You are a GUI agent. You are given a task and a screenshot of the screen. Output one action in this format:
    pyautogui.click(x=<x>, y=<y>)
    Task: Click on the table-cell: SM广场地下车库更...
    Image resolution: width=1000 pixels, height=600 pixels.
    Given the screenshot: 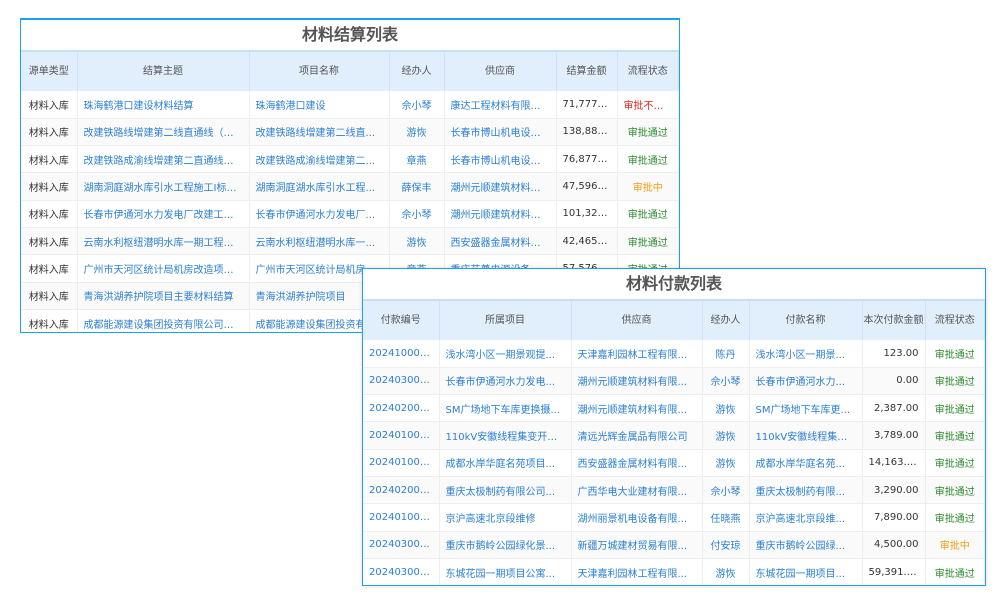 What is the action you would take?
    pyautogui.click(x=806, y=408)
    